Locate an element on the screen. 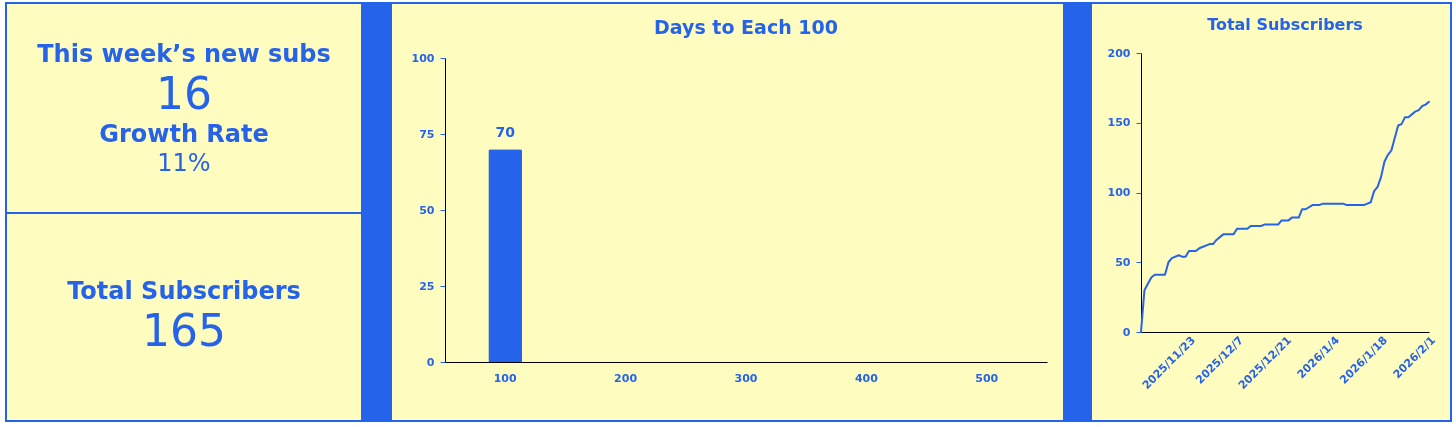 This screenshot has height=427, width=1456. text: 11% is located at coordinates (184, 163).